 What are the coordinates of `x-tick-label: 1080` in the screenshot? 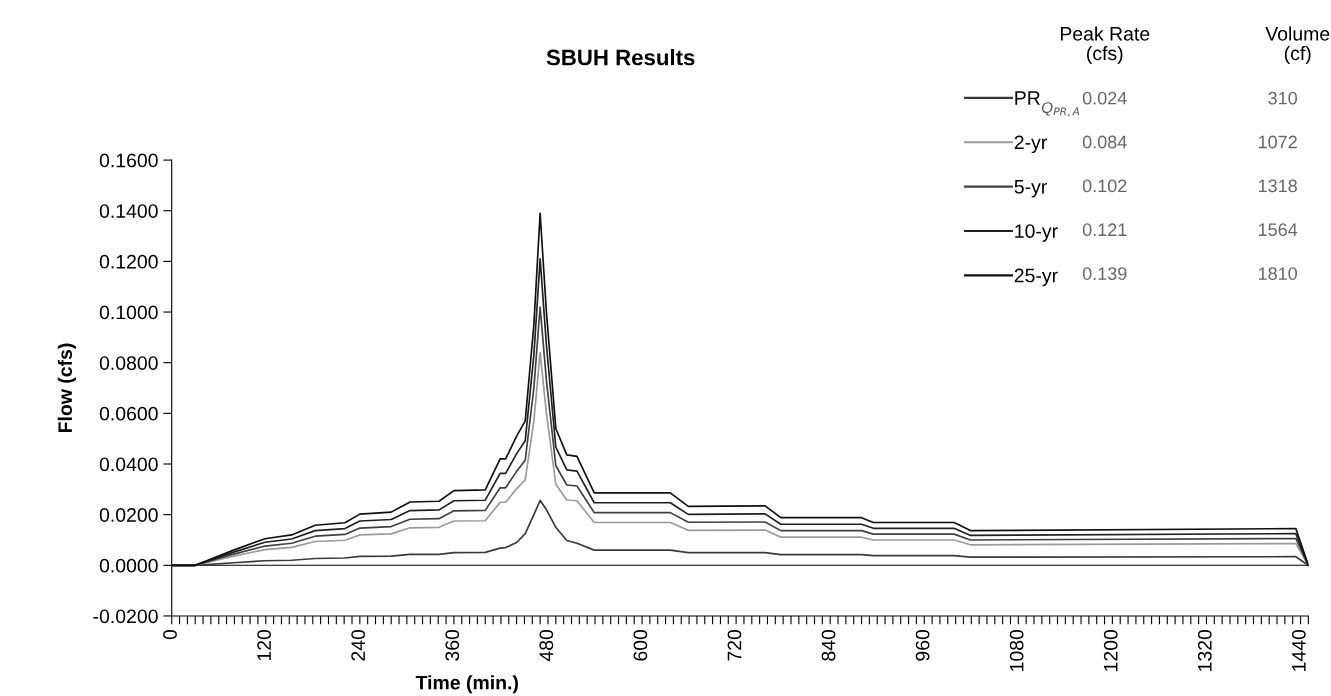 It's located at (1016, 650).